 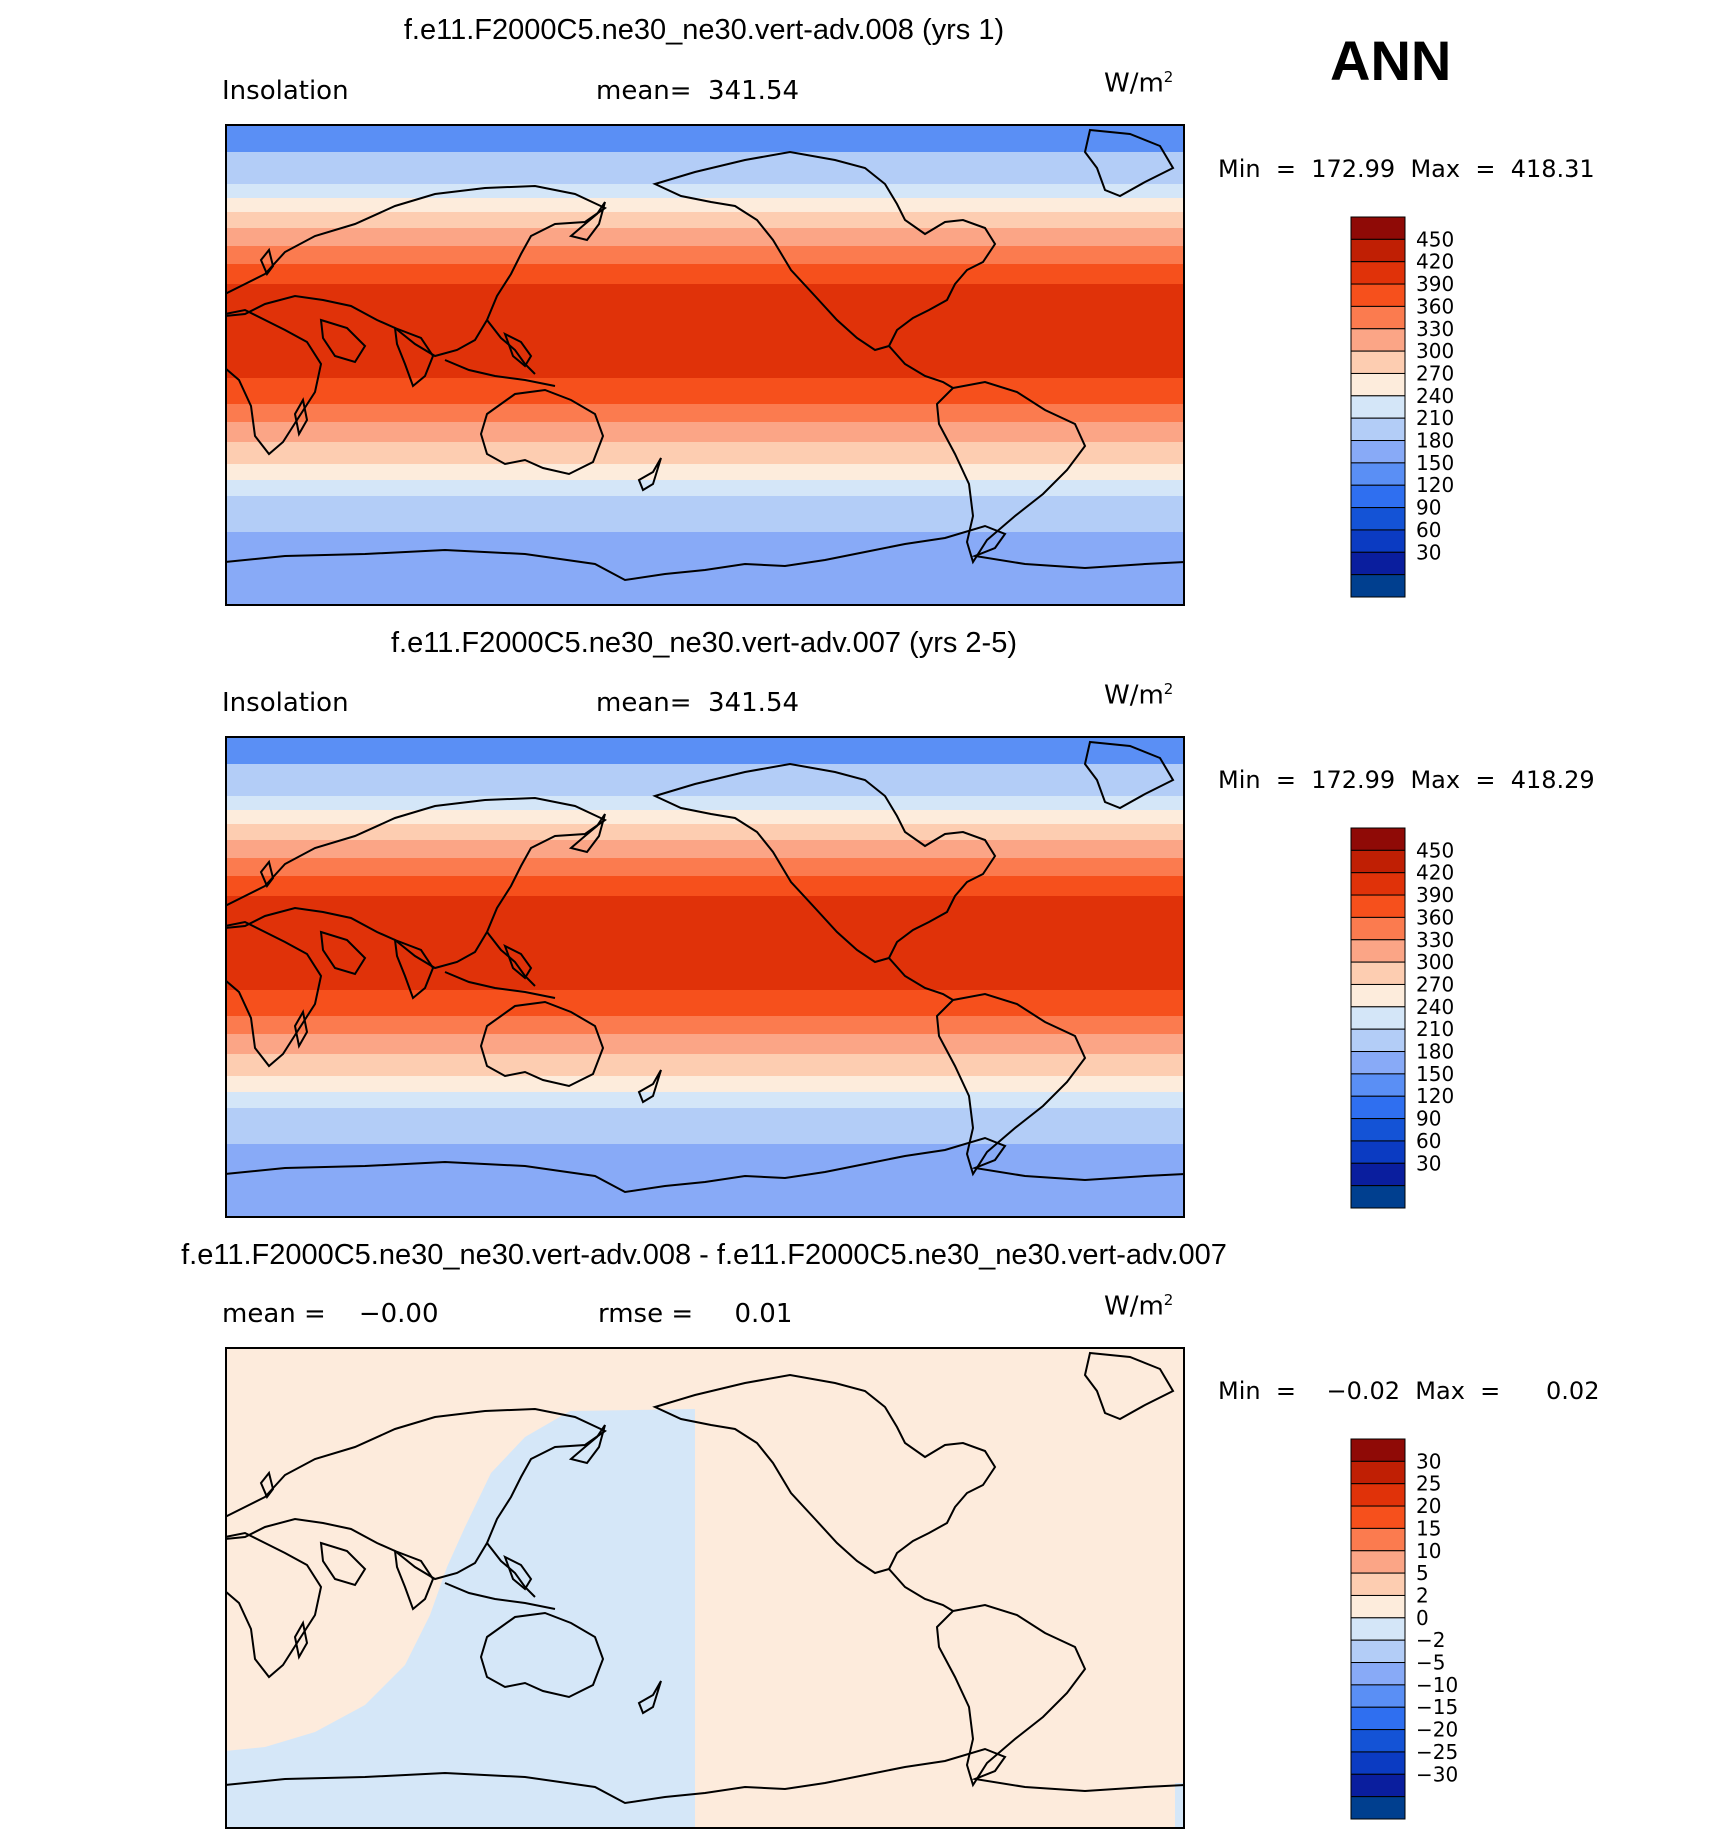 I want to click on panel-3-map-frame, so click(x=705, y=1588).